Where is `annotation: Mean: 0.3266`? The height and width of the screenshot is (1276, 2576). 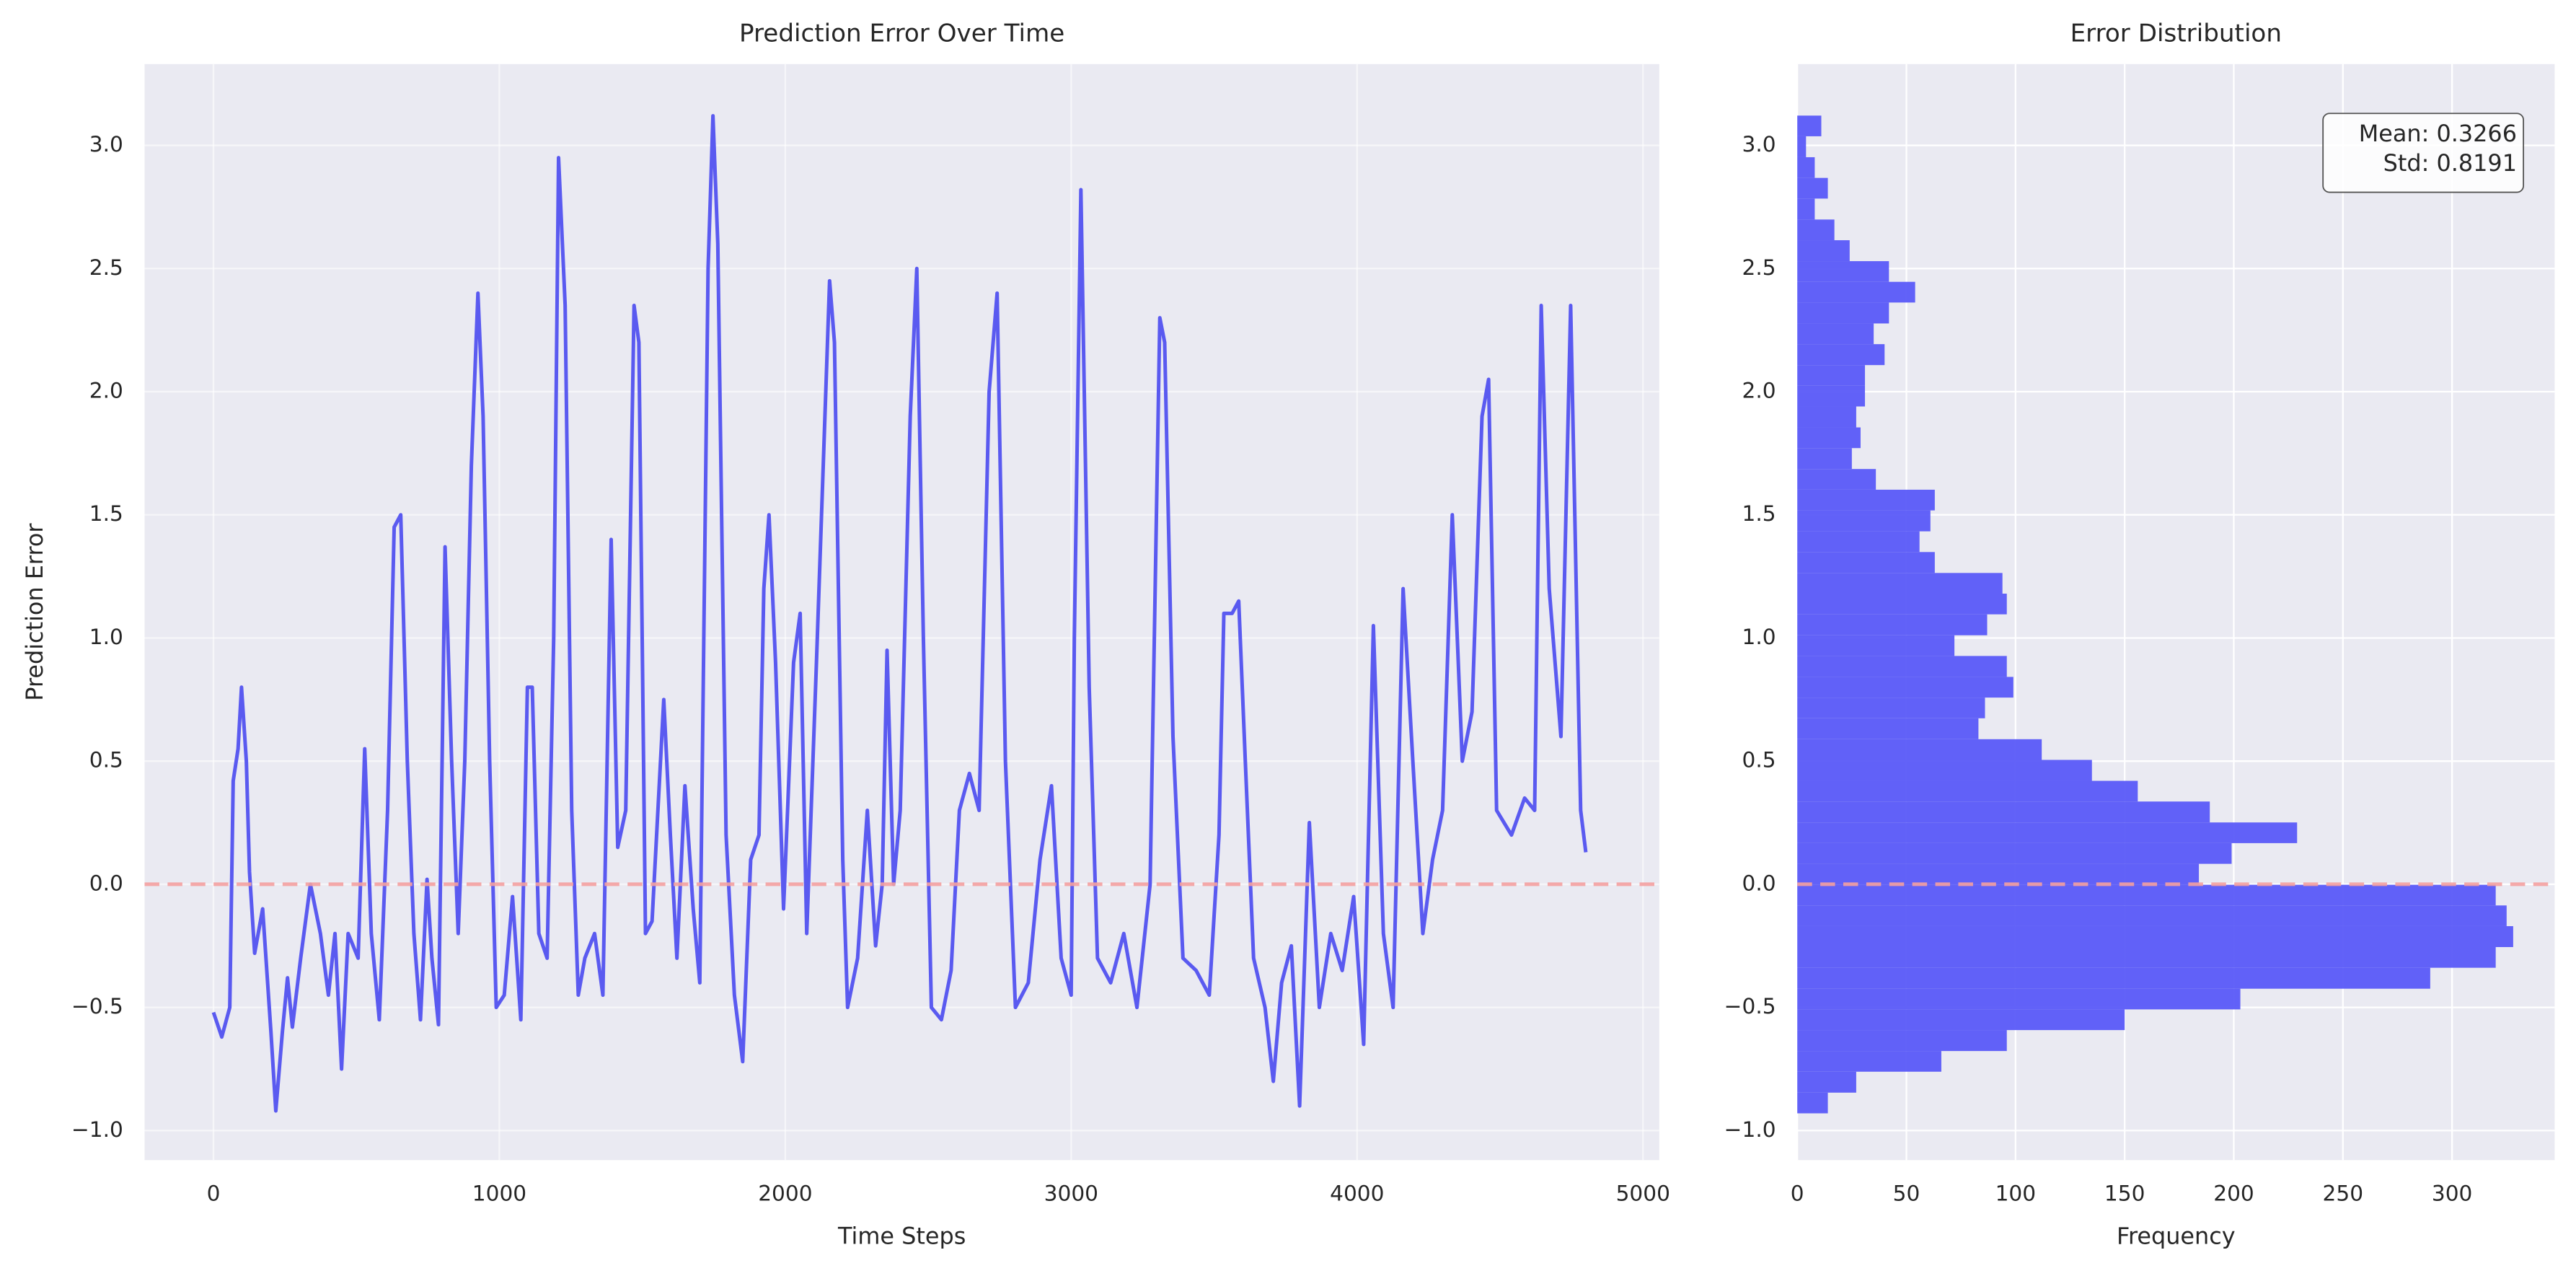
annotation: Mean: 0.3266 is located at coordinates (2438, 133).